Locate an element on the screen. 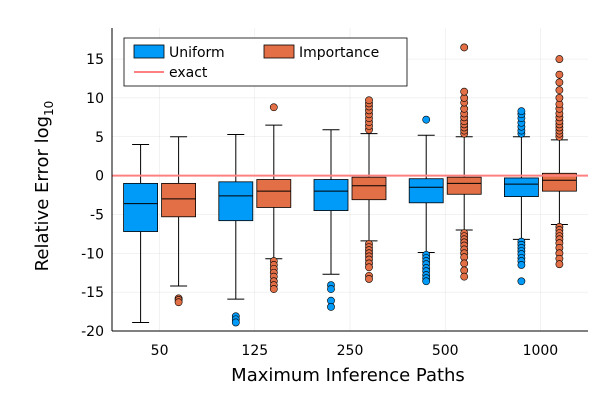 This screenshot has width=600, height=400. legend-label: exact is located at coordinates (188, 73).